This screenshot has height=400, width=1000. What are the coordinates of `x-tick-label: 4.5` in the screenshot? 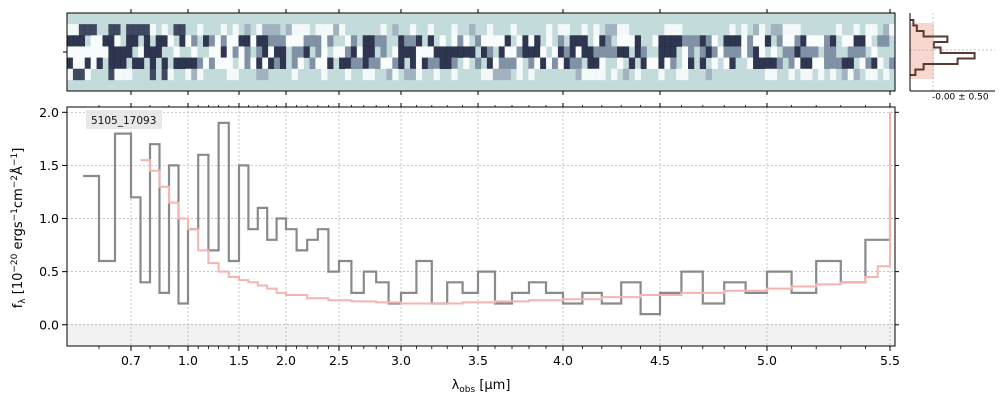 It's located at (660, 360).